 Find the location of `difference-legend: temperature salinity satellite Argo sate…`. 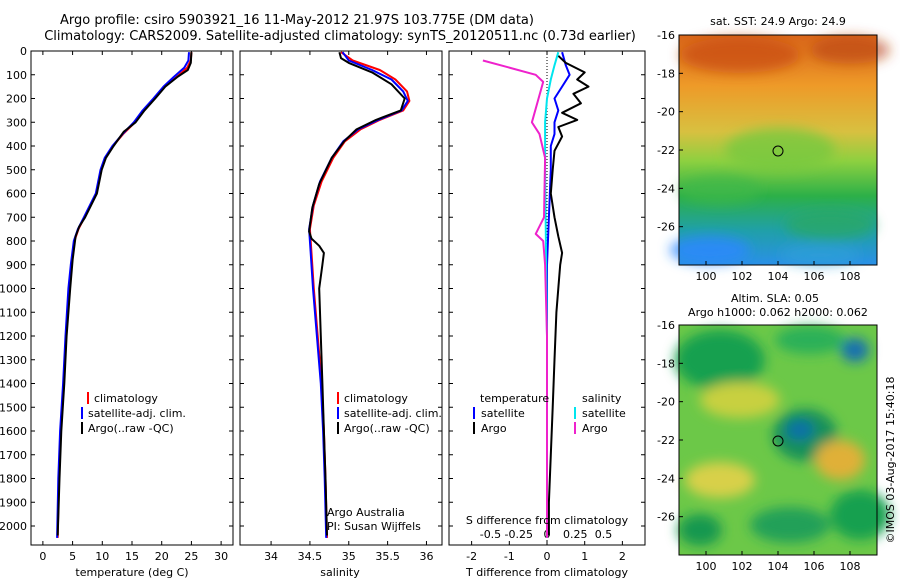

difference-legend: temperature salinity satellite Argo sate… is located at coordinates (549, 413).